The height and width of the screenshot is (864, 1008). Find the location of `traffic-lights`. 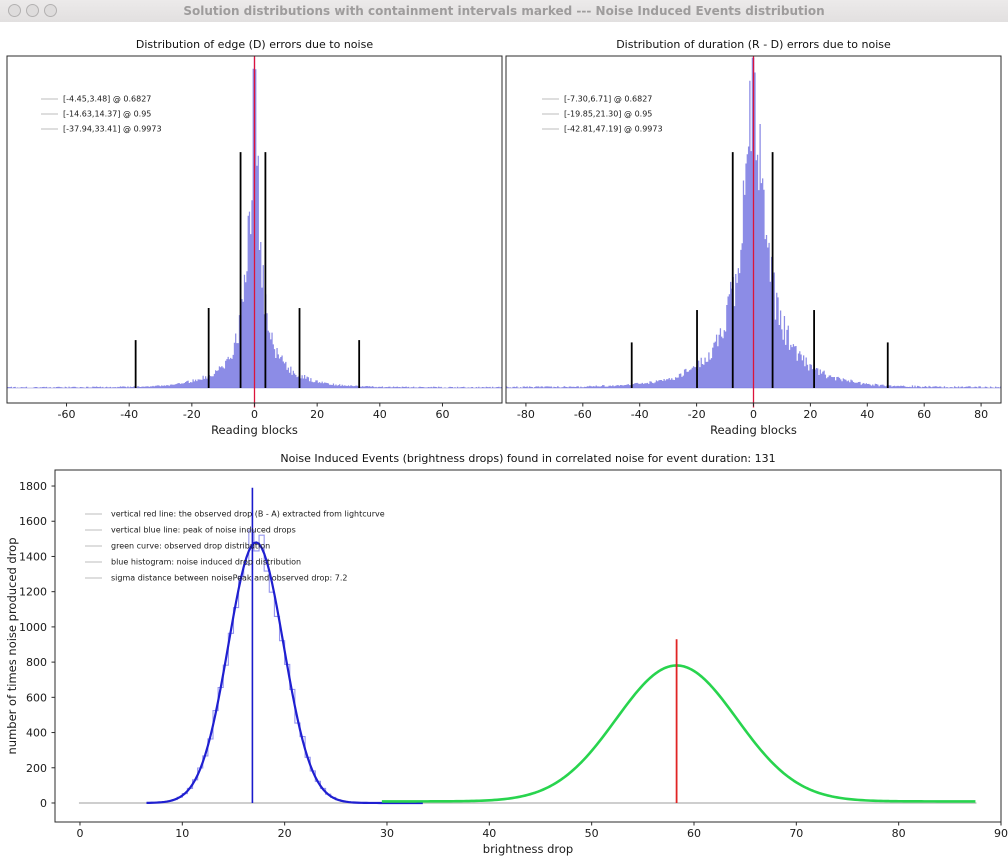

traffic-lights is located at coordinates (32, 10).